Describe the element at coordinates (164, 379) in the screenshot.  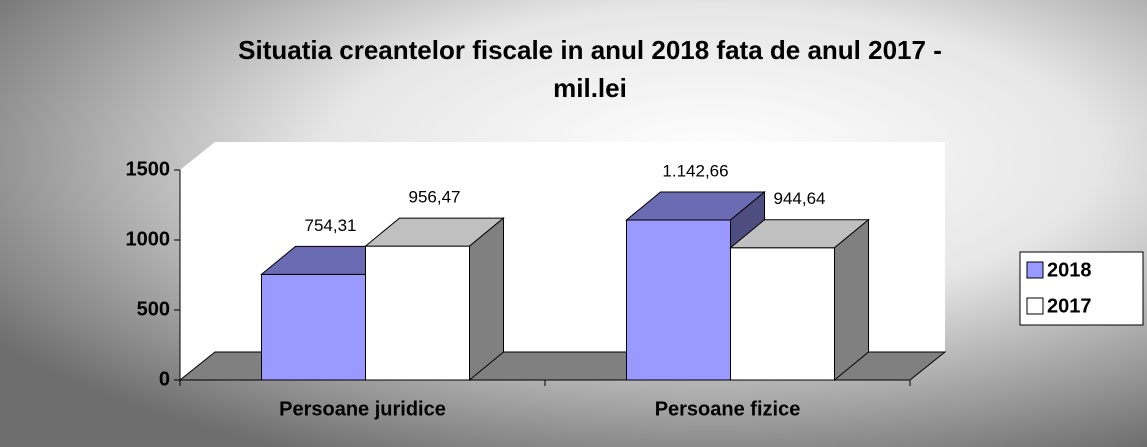
I see `y-tick-label: 0` at that location.